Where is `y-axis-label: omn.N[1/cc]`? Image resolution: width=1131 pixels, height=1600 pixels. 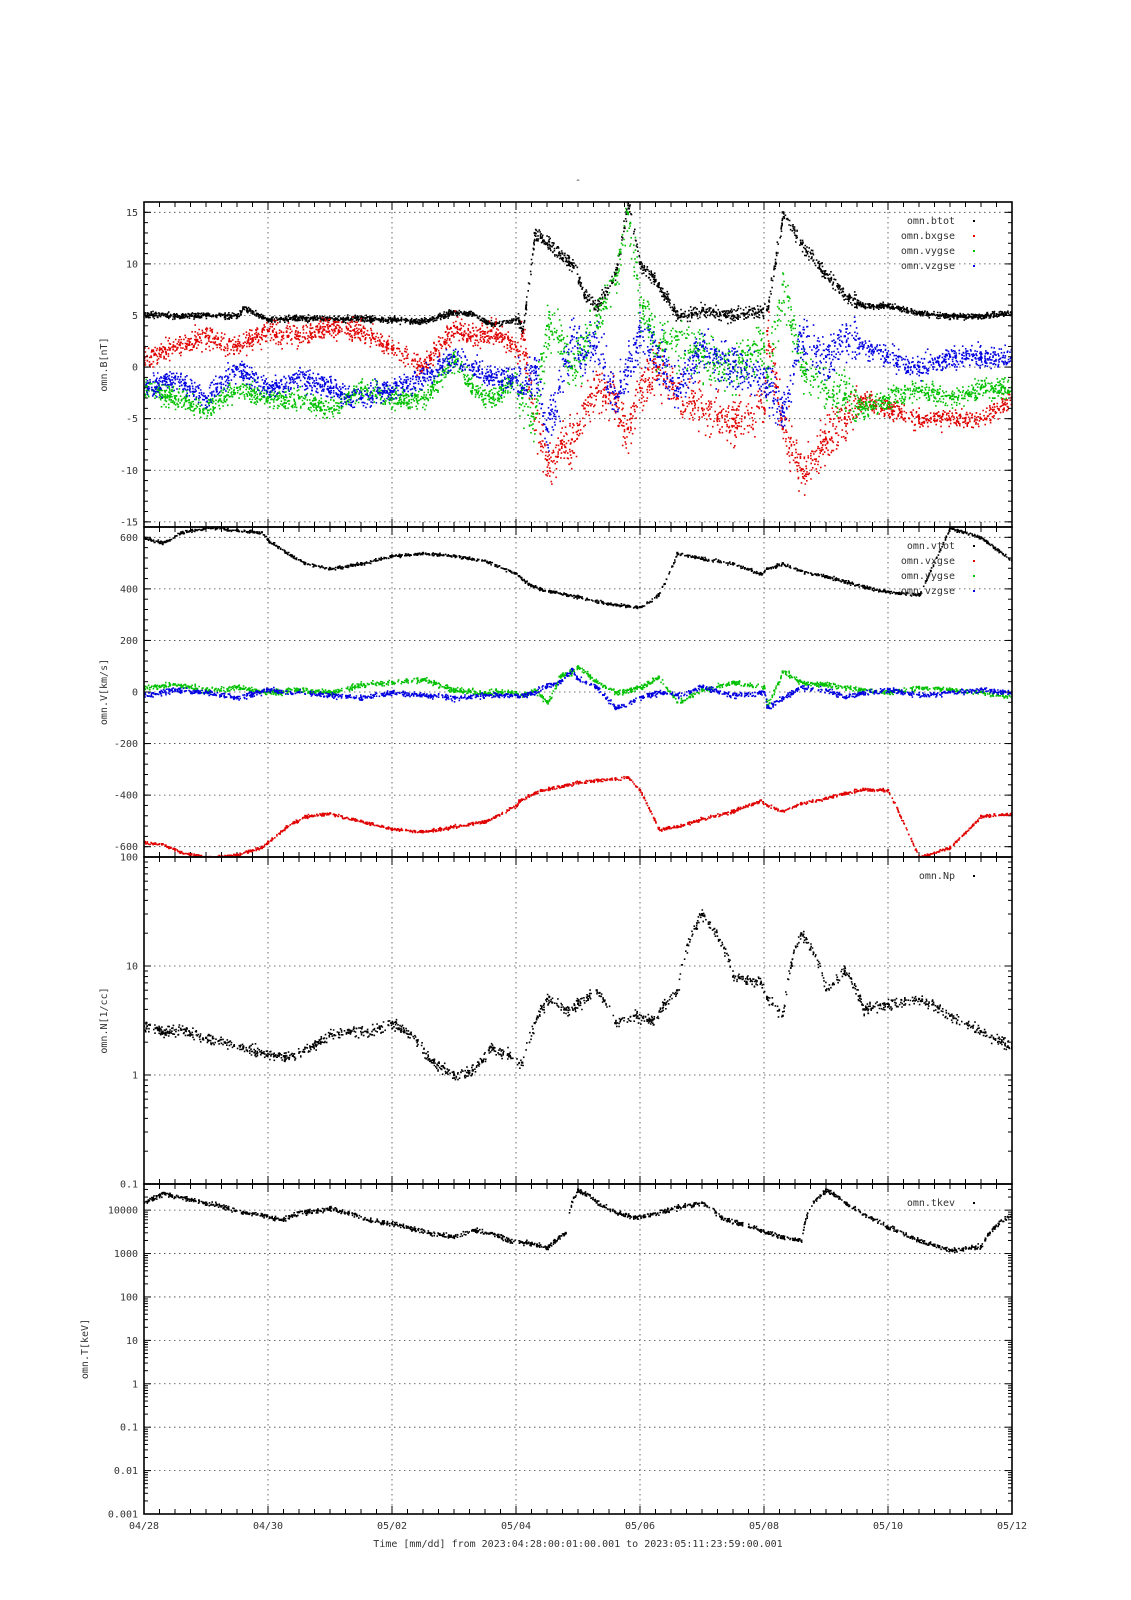 y-axis-label: omn.N[1/cc] is located at coordinates (104, 1020).